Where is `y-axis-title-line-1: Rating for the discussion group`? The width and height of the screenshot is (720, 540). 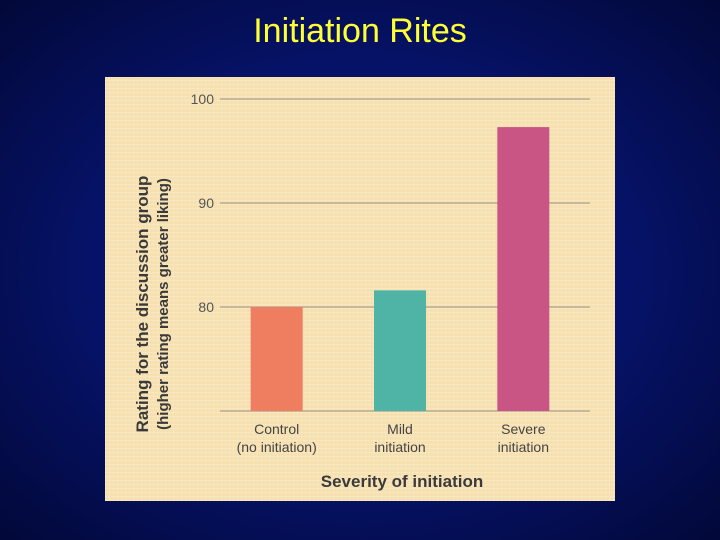 y-axis-title-line-1: Rating for the discussion group is located at coordinates (142, 304).